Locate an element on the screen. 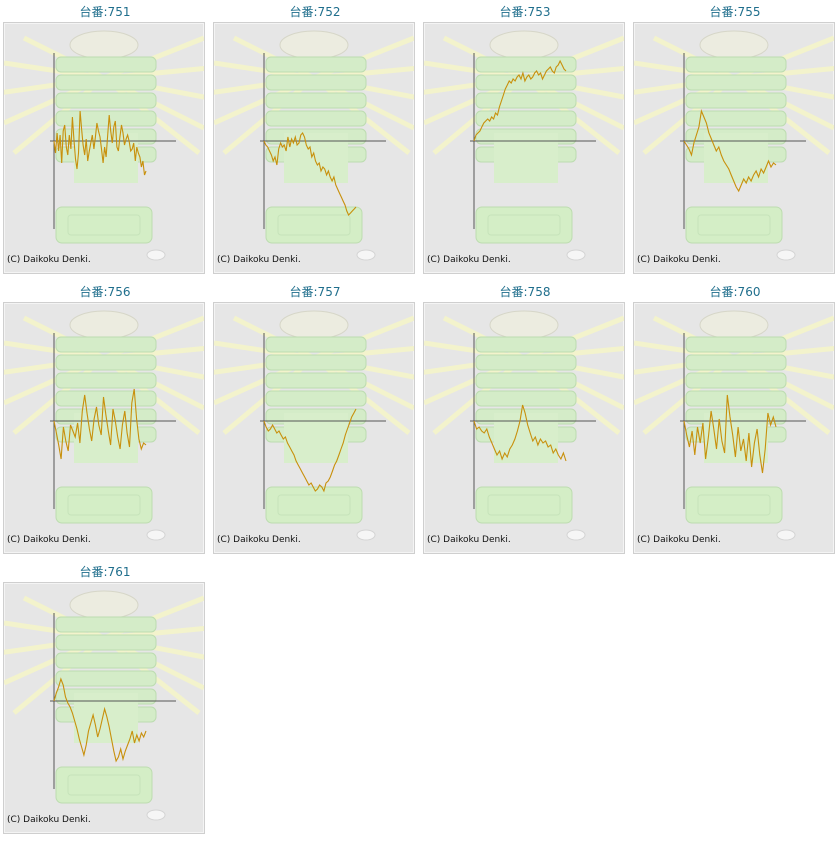 The height and width of the screenshot is (842, 840). graph-cell: 台番:756 (C) Daikoku Denki. is located at coordinates (105, 417).